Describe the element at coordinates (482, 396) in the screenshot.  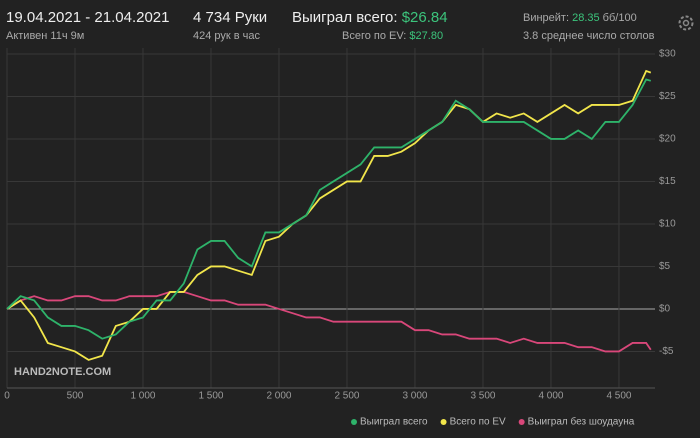
I see `x-tick-label: 3 500` at that location.